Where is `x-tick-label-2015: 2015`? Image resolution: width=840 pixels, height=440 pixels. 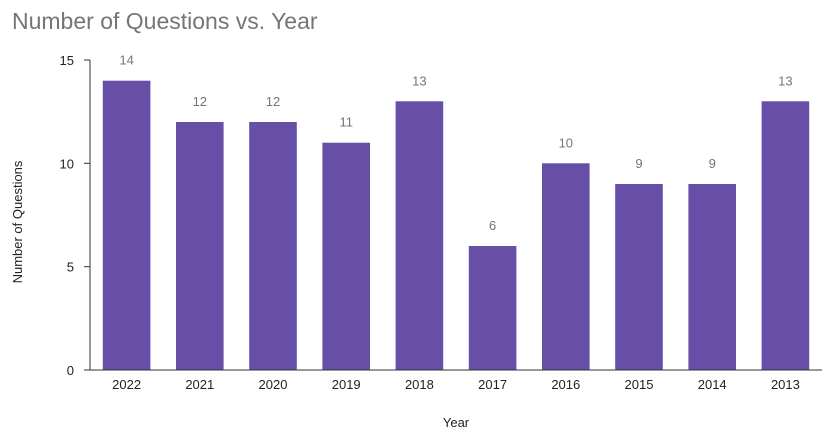 x-tick-label-2015: 2015 is located at coordinates (639, 384).